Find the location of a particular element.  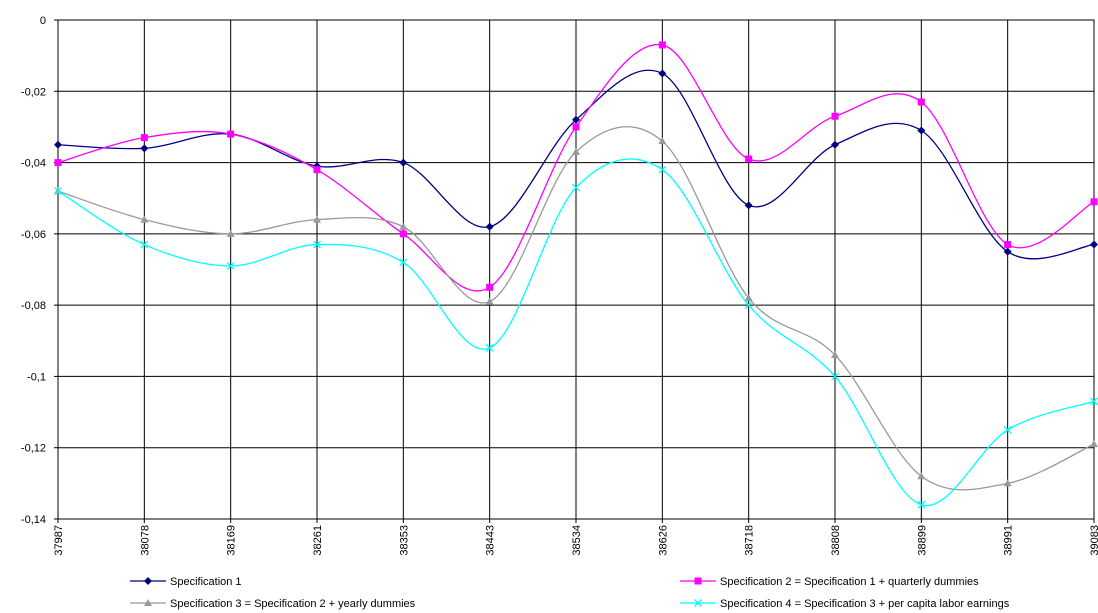

x-tick-label: 38899 is located at coordinates (922, 540).